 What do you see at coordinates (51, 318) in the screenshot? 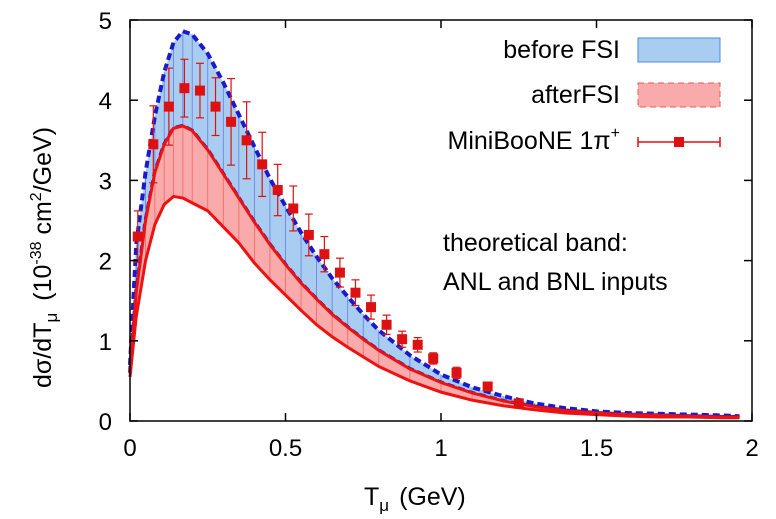
I see `y-axis-label-sub: μ` at bounding box center [51, 318].